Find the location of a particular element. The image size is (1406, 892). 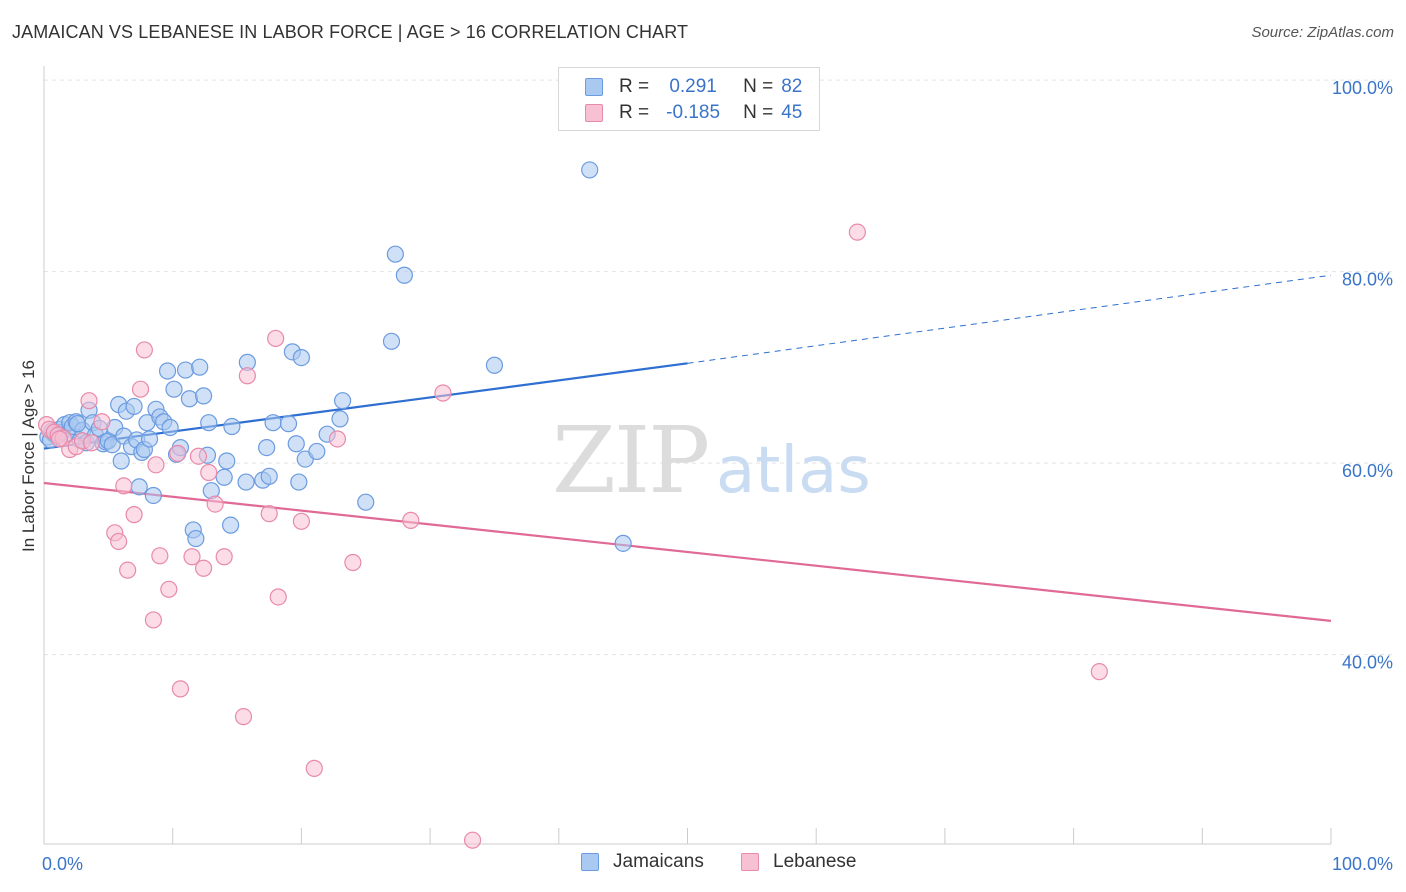

lebanese-trend-line is located at coordinates (687, 551).